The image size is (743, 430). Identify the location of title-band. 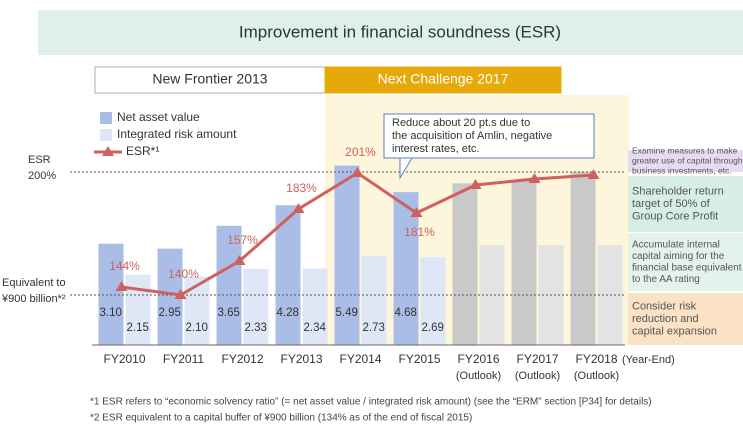
(390, 32).